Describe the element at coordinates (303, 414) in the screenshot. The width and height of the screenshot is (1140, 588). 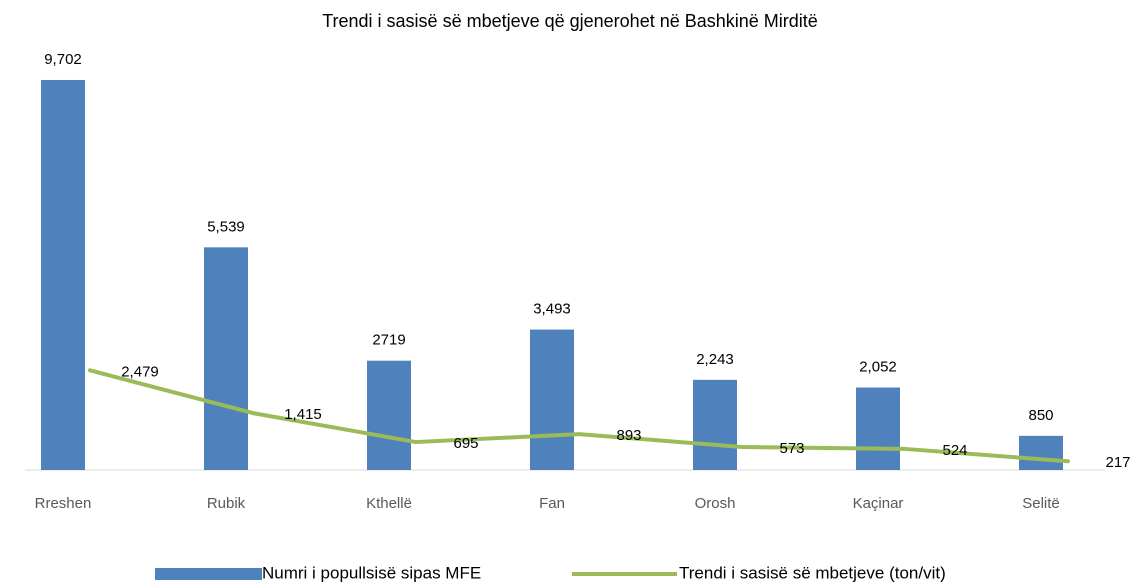
I see `line-value-label: 1,415` at that location.